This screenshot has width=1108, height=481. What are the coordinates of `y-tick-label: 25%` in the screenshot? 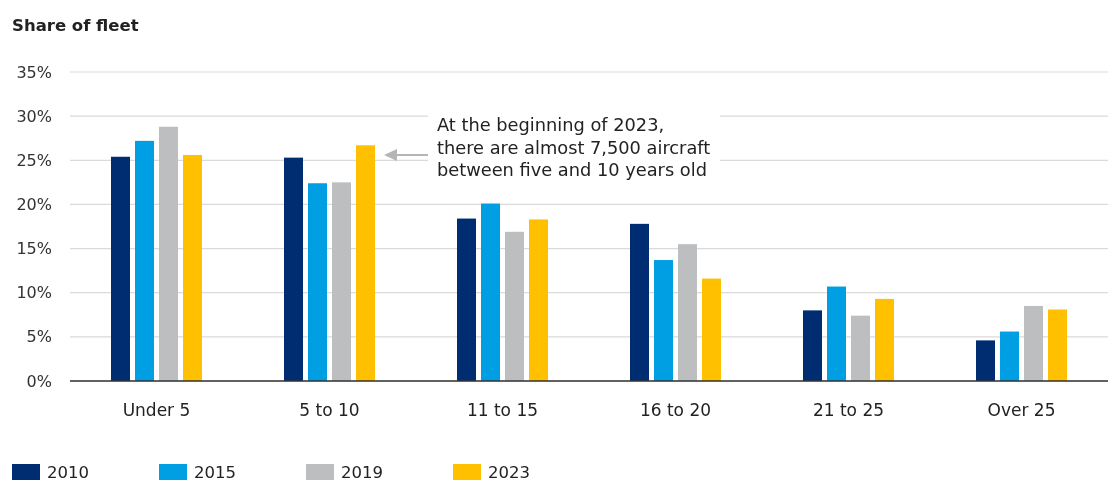 It's located at (34, 160).